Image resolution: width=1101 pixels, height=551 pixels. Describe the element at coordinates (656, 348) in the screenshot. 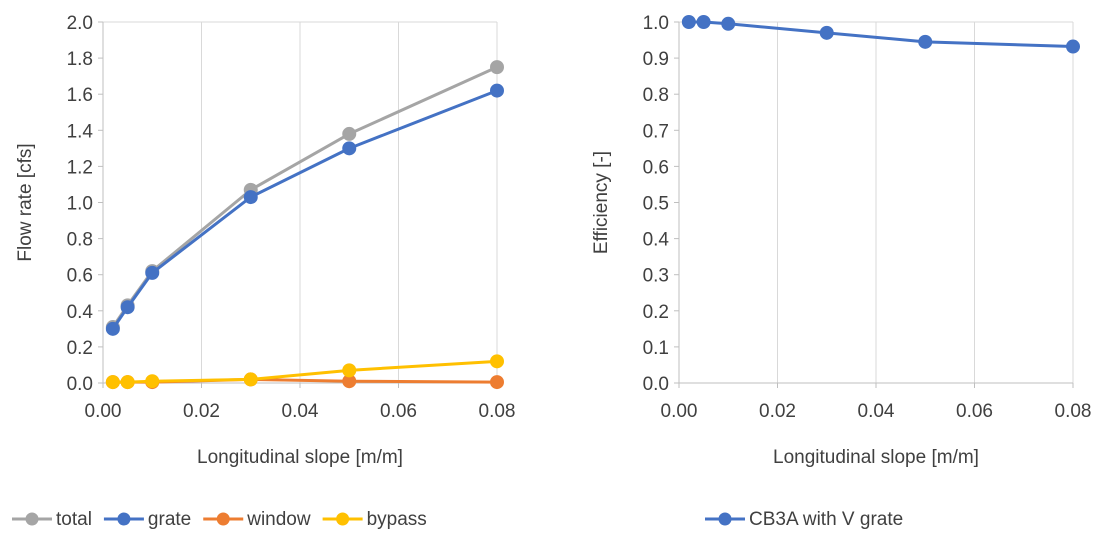

I see `y-tick-label: 0.1` at that location.